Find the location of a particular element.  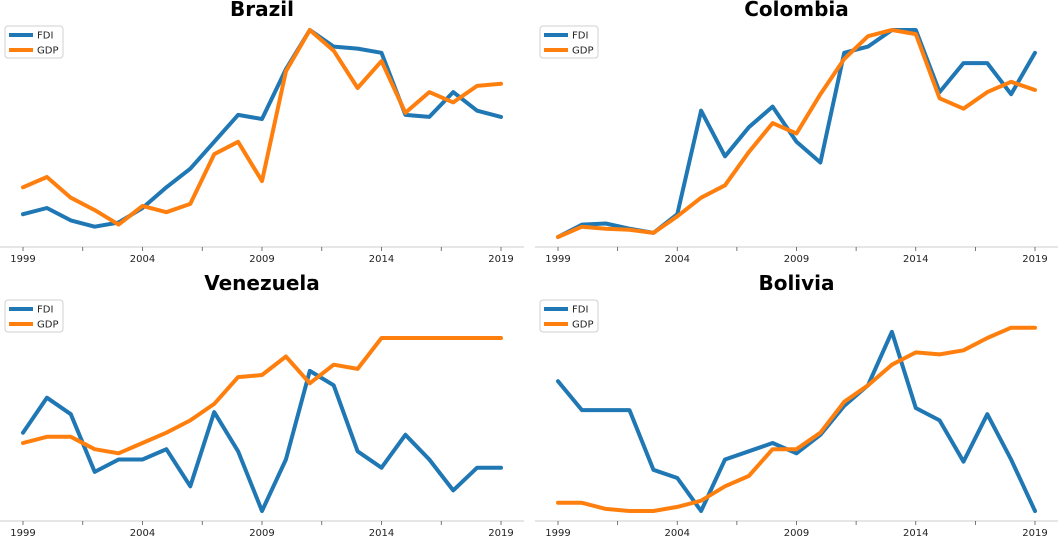

series-line-gdp is located at coordinates (262, 396).